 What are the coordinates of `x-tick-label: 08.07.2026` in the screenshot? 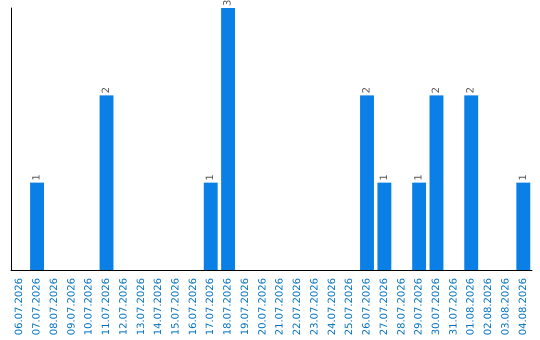 It's located at (54, 307).